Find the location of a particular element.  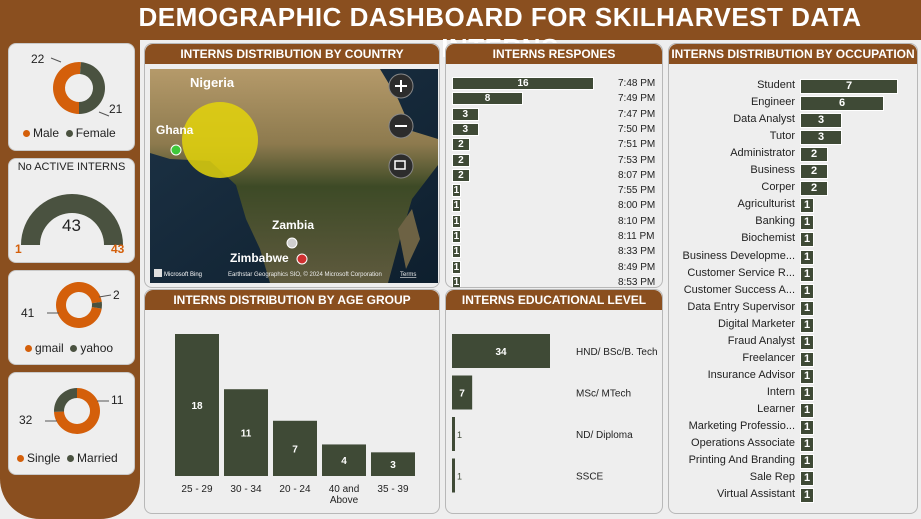

zoom-out-button is located at coordinates (401, 126).